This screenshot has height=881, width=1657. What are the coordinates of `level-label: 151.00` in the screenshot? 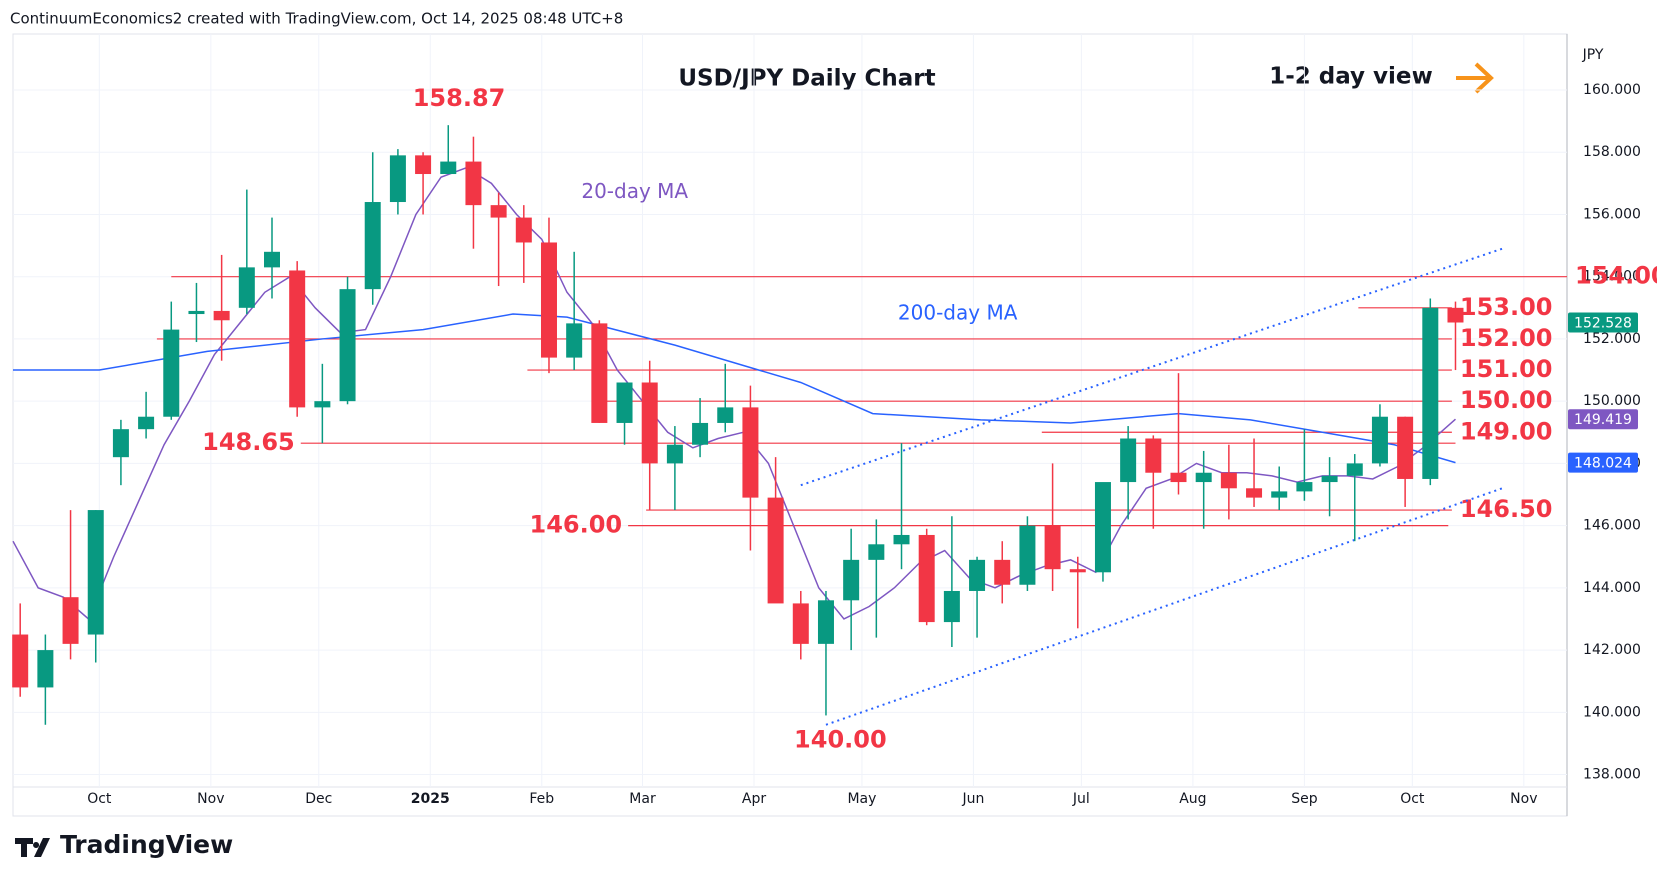 It's located at (1506, 369).